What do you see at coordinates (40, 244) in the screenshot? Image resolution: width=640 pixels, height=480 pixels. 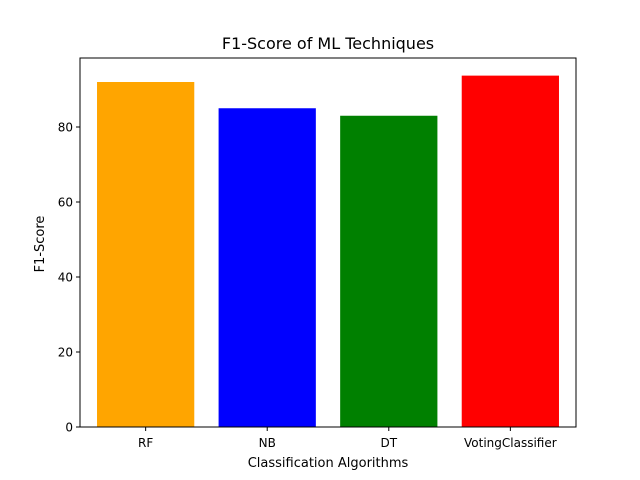 I see `y-axis-label: F1-Score` at bounding box center [40, 244].